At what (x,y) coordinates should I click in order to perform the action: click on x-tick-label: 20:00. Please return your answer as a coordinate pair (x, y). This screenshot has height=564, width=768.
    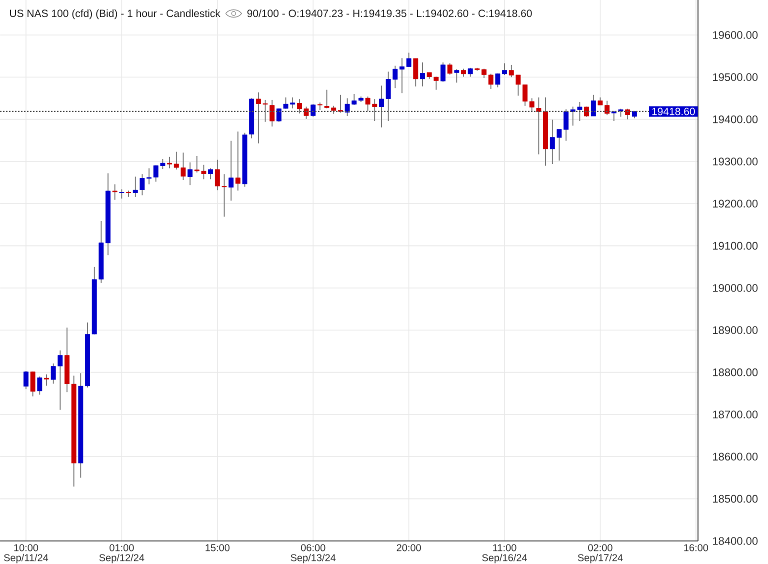
    Looking at the image, I should click on (408, 548).